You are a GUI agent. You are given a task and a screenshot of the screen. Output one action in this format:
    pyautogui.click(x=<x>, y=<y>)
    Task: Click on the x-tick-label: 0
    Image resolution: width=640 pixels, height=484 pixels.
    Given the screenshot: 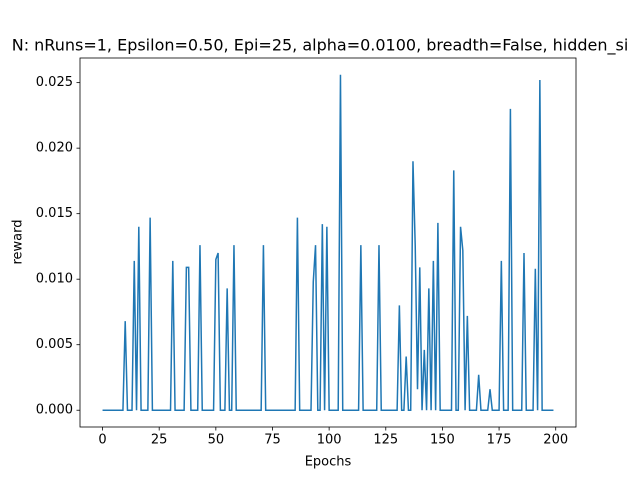 What is the action you would take?
    pyautogui.click(x=102, y=440)
    